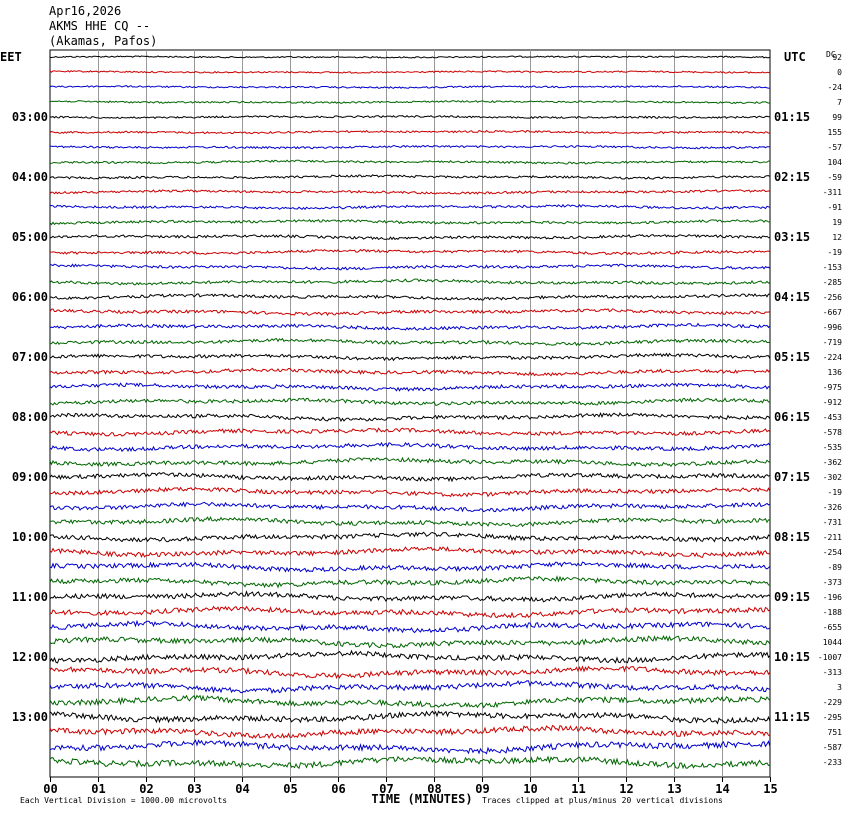 The image size is (850, 814). Describe the element at coordinates (50, 789) in the screenshot. I see `x-tick-label: 00` at that location.